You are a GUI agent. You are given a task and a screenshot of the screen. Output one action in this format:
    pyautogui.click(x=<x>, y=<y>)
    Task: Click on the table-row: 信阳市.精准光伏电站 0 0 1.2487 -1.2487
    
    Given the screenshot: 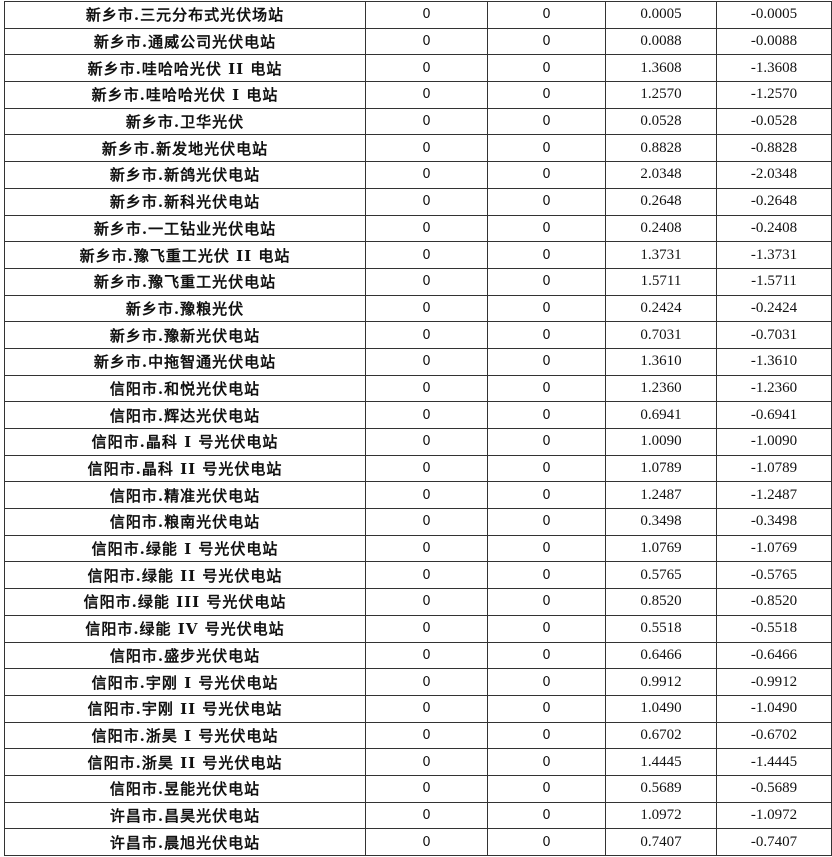 What is the action you would take?
    pyautogui.click(x=418, y=495)
    